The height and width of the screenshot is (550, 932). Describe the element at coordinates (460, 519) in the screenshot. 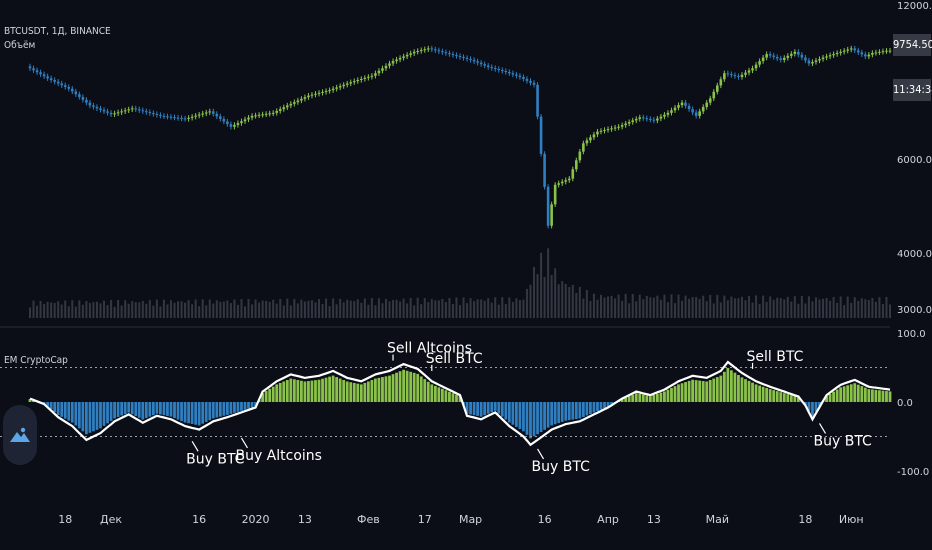

I see `time-axis: 18 Дек 16 2020 13 Фев 17 Мар 16 Апр 13 Май 18 Июн` at that location.